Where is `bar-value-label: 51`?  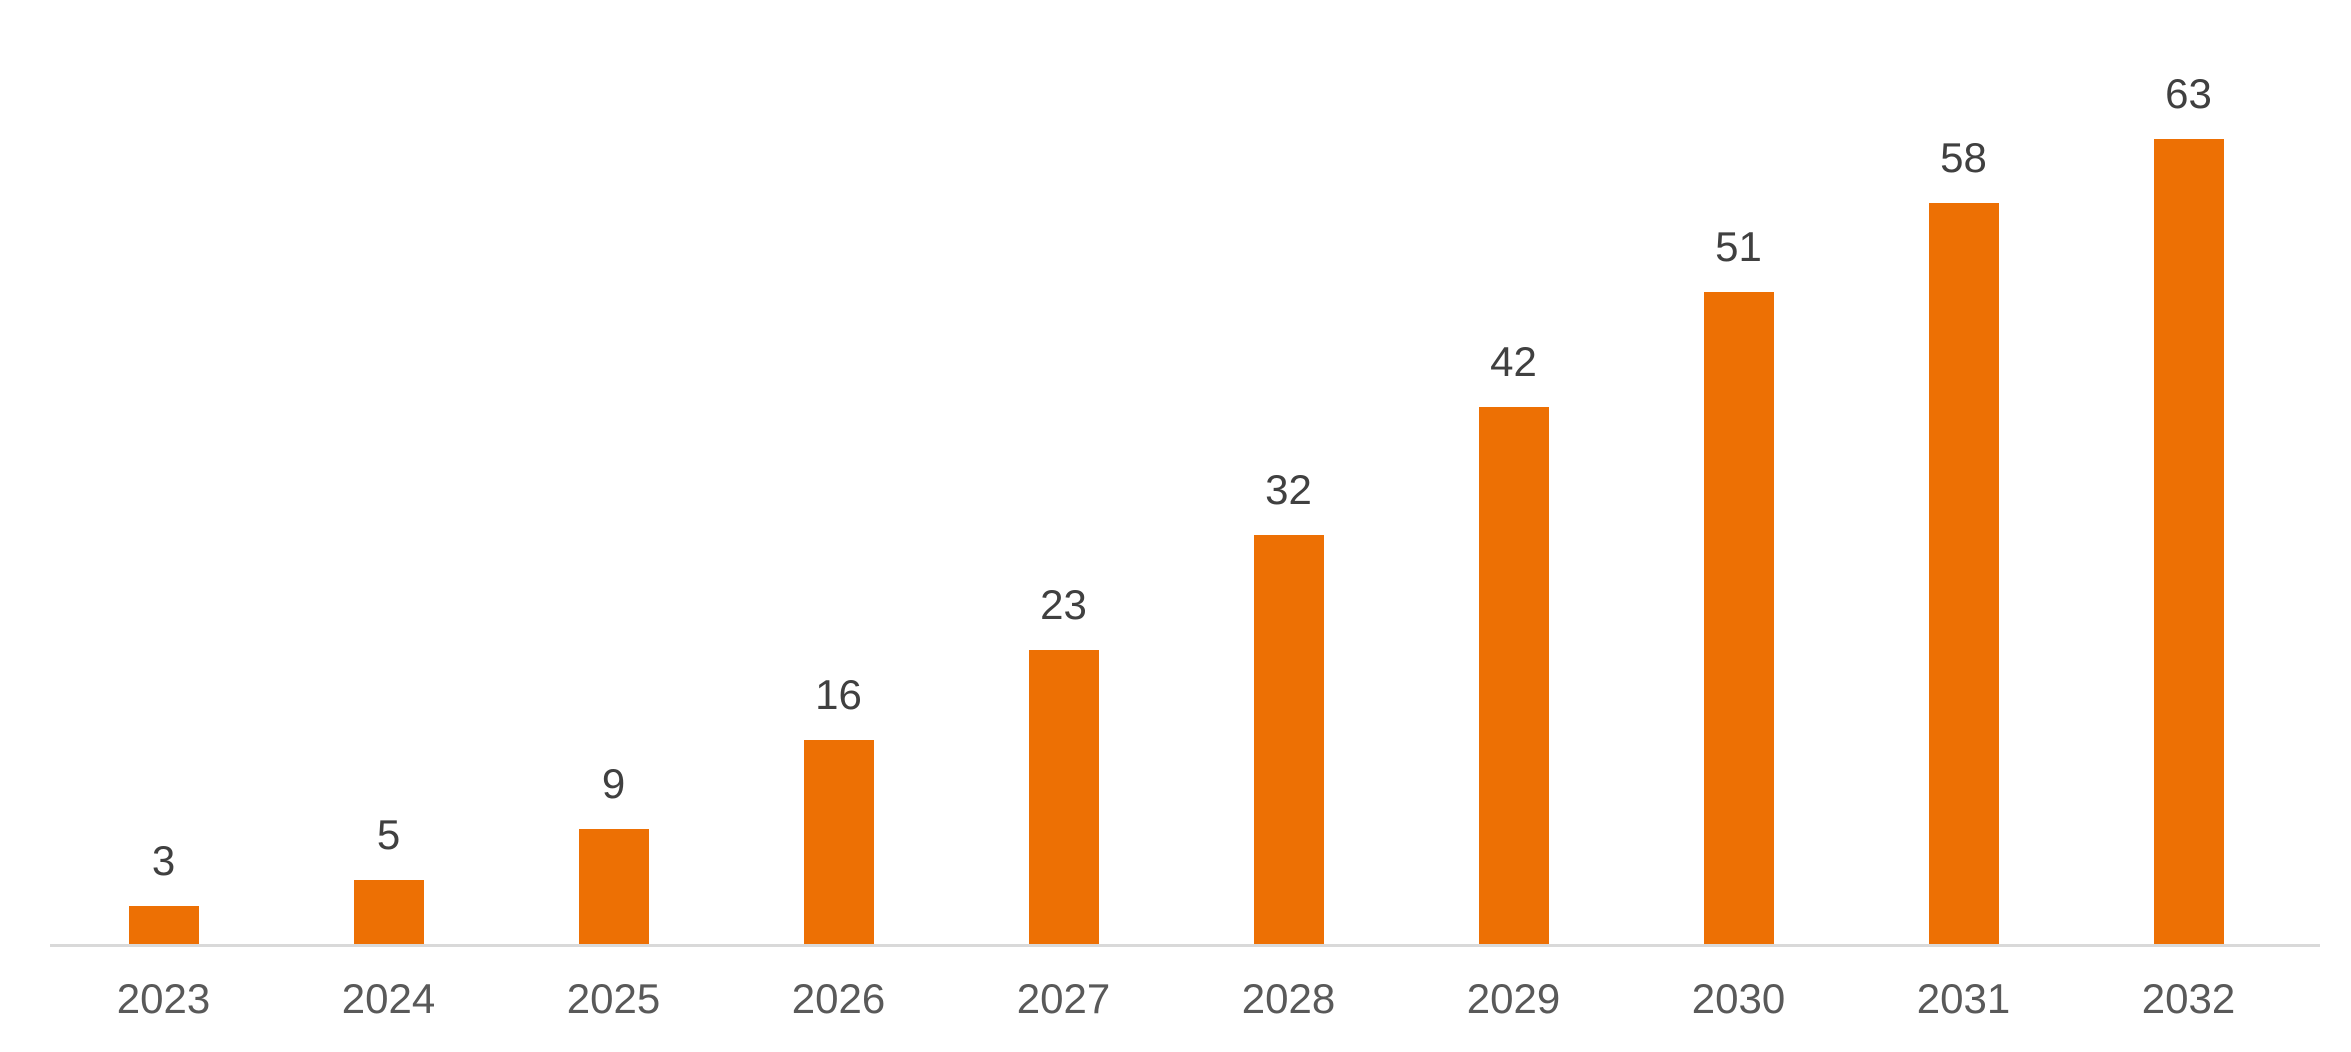
bar-value-label: 51 is located at coordinates (1738, 246).